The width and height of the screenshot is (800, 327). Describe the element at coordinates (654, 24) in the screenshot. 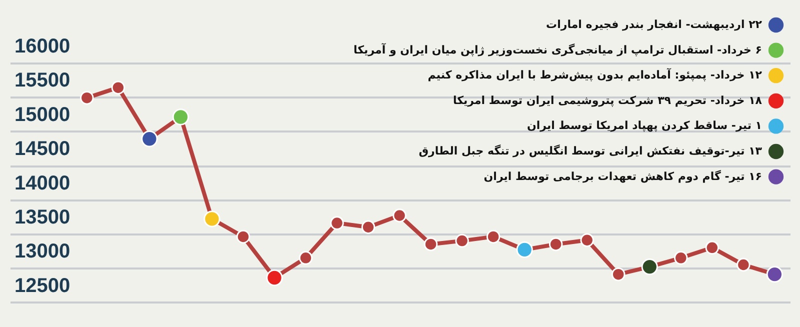

I see `legend-label: ۲۲ اردیبهشت- انفجار بندر فجیره امارات` at that location.